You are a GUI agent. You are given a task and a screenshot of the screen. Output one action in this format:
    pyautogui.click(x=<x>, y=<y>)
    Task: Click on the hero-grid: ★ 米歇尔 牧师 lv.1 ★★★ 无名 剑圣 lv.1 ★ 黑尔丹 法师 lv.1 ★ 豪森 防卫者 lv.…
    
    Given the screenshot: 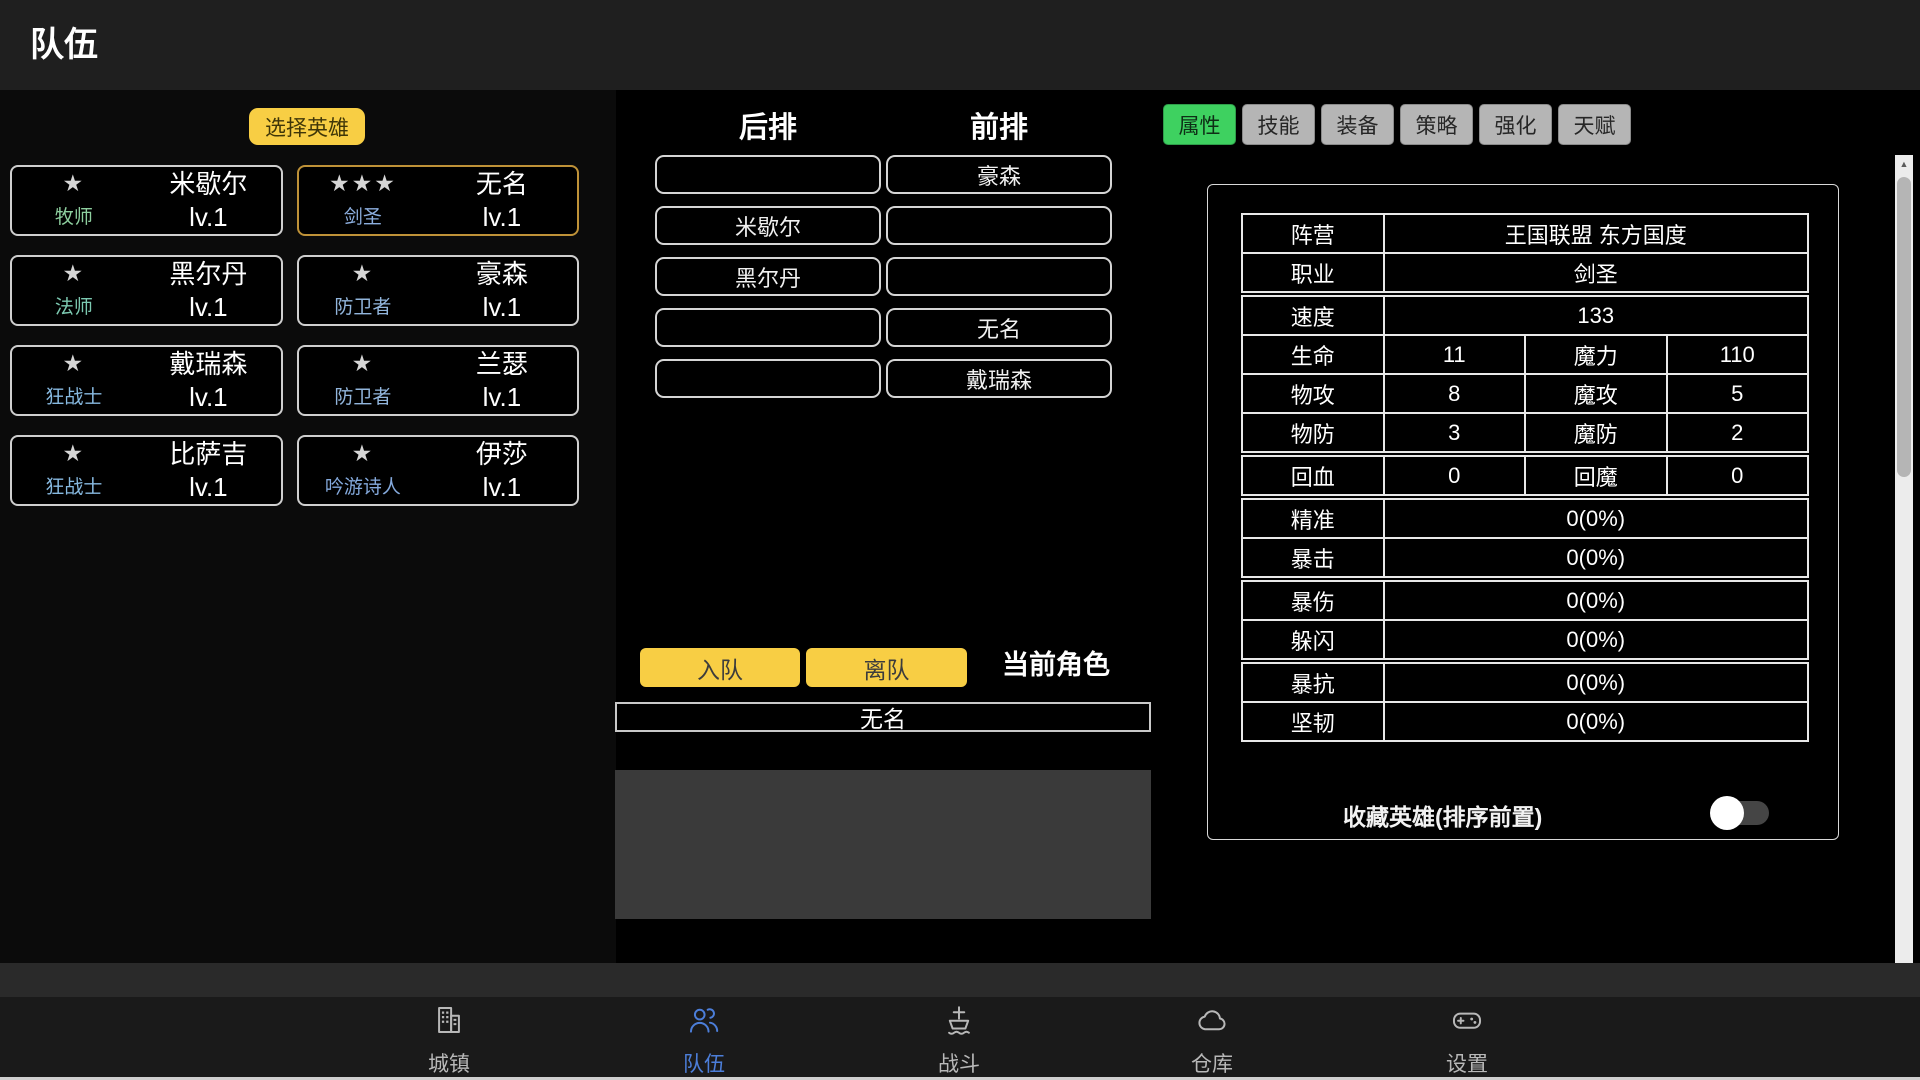 What is the action you would take?
    pyautogui.click(x=294, y=335)
    